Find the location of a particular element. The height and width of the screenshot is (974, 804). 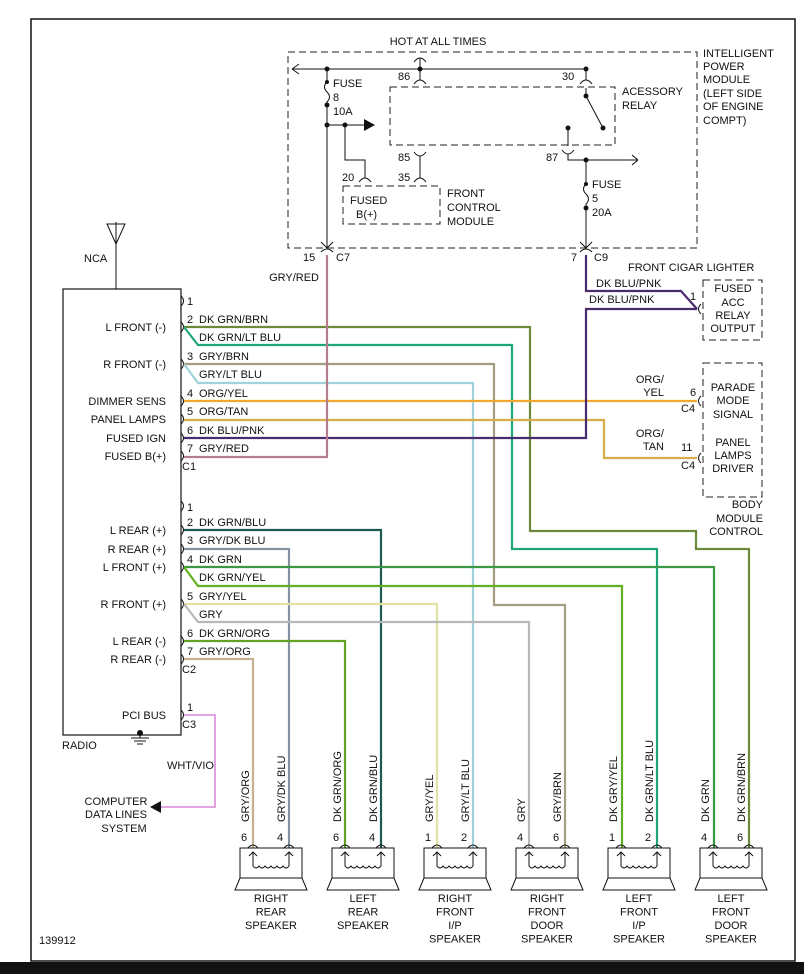

speaker-wire-label: DK GRN/ORG is located at coordinates (338, 786).